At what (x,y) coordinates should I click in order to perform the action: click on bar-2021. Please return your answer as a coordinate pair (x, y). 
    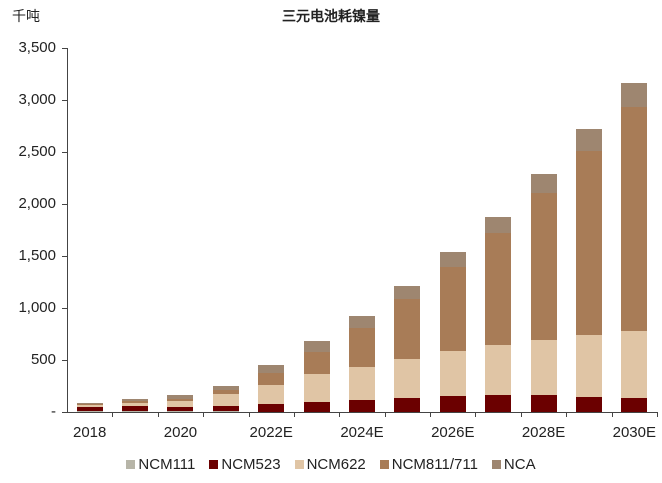
    Looking at the image, I should click on (225, 399).